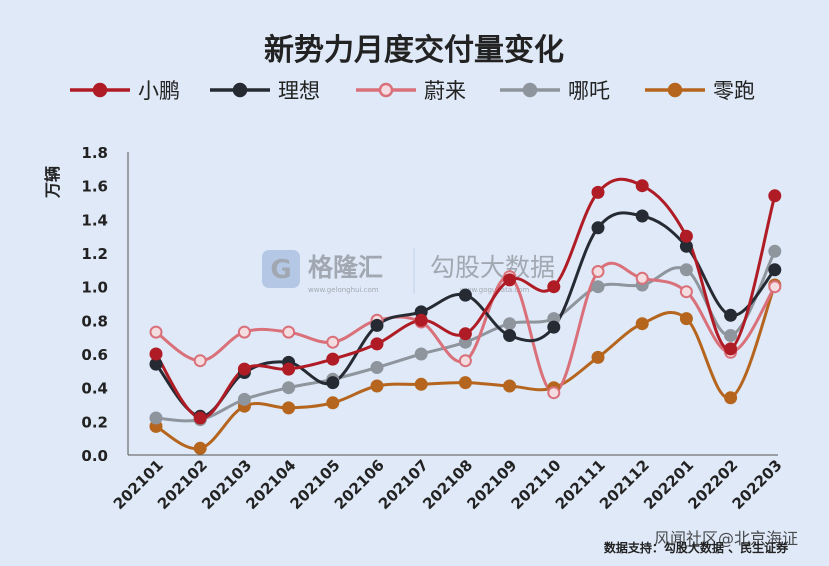 Image resolution: width=829 pixels, height=566 pixels. Describe the element at coordinates (94, 304) in the screenshot. I see `y-axis-ticks: 0.0 0.2 0.4 0.6 0.8 1.0 1.2 1.4 1.6 1.8` at that location.